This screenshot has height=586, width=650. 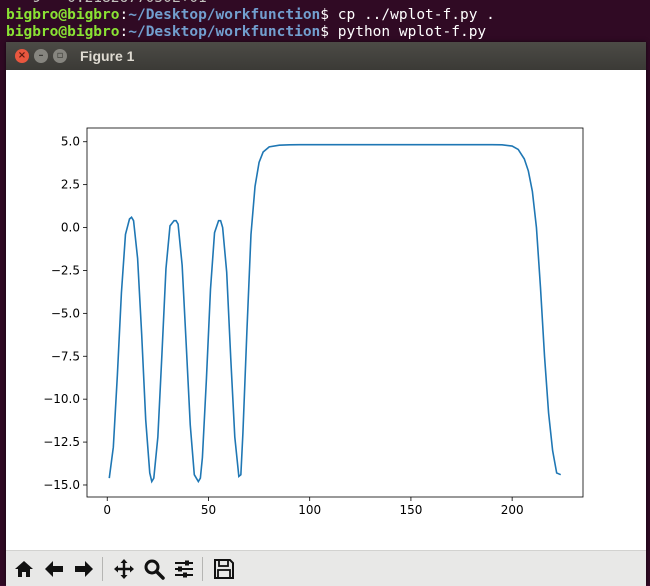 What do you see at coordinates (41, 56) in the screenshot?
I see `window-minimize-button: –` at bounding box center [41, 56].